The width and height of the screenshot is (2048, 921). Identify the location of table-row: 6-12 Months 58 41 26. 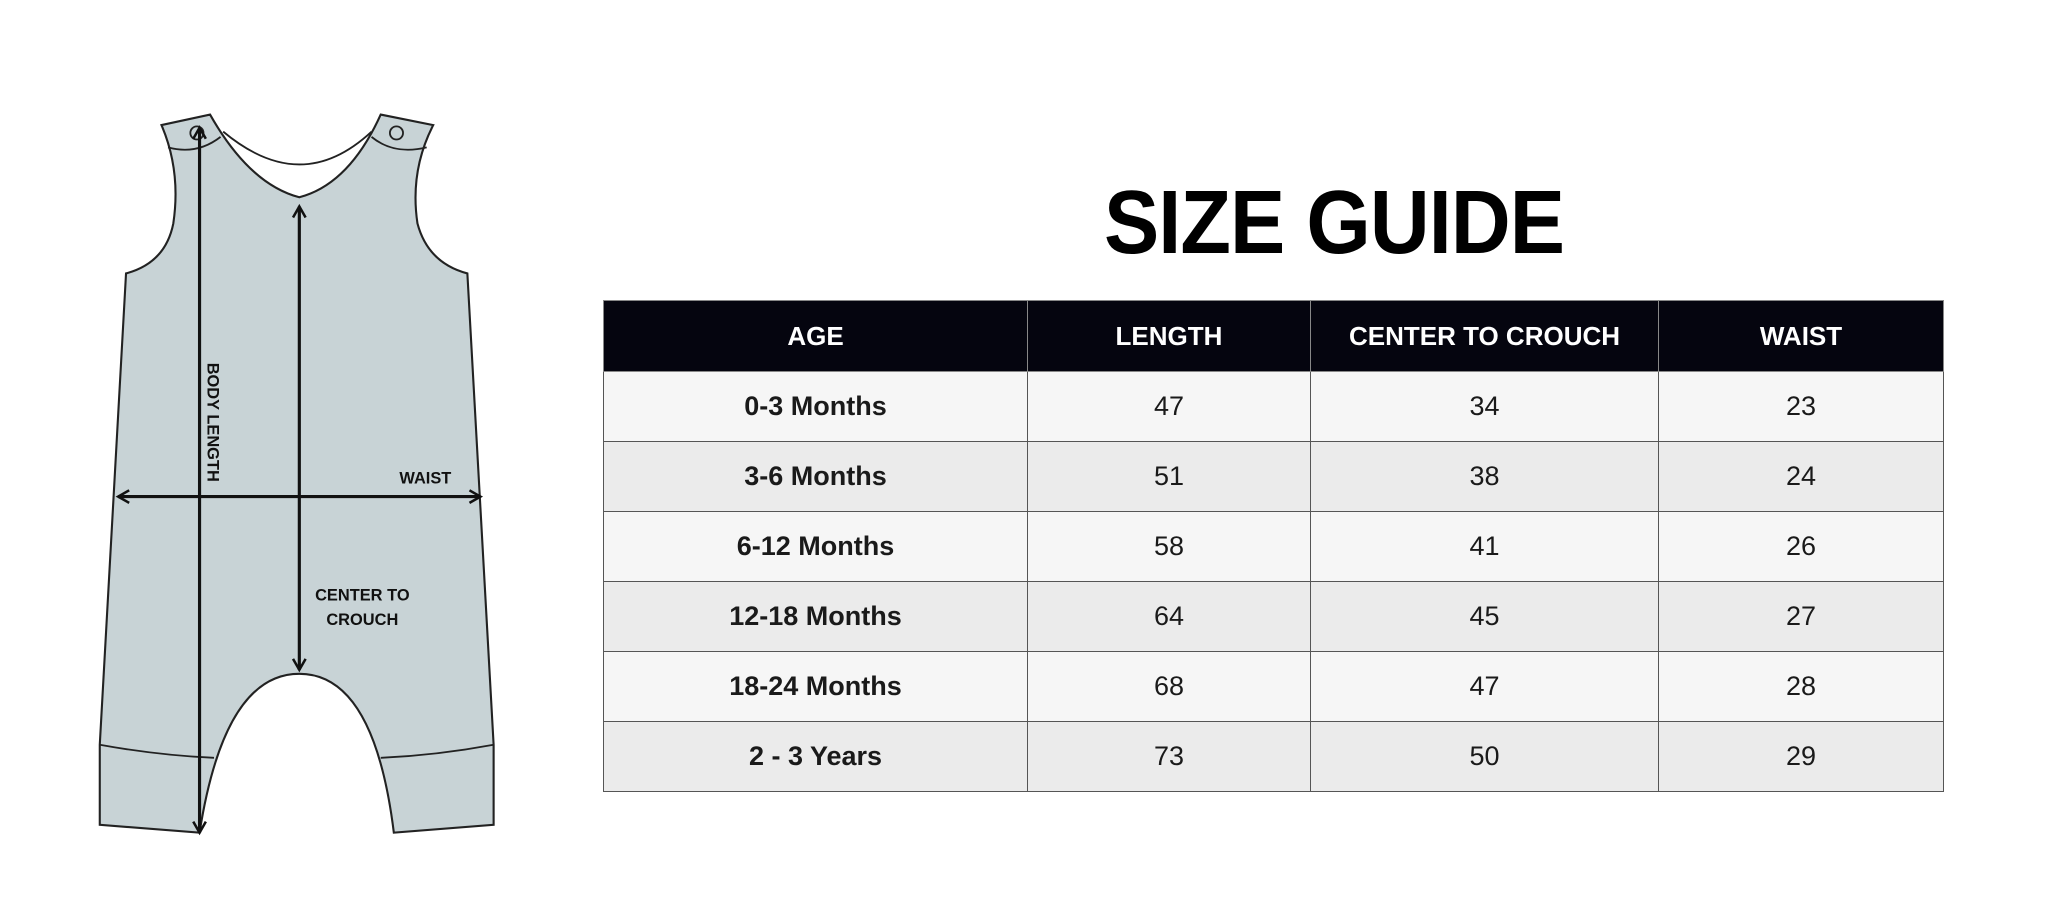
(1273, 546).